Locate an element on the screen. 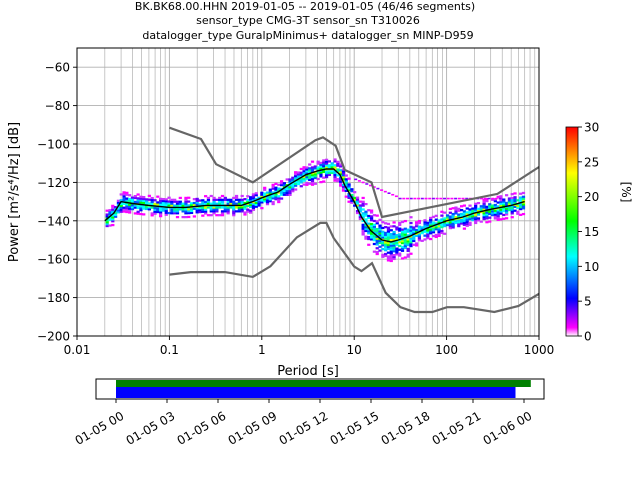 The height and width of the screenshot is (480, 640). colorbar-tick-label: 25 is located at coordinates (591, 162).